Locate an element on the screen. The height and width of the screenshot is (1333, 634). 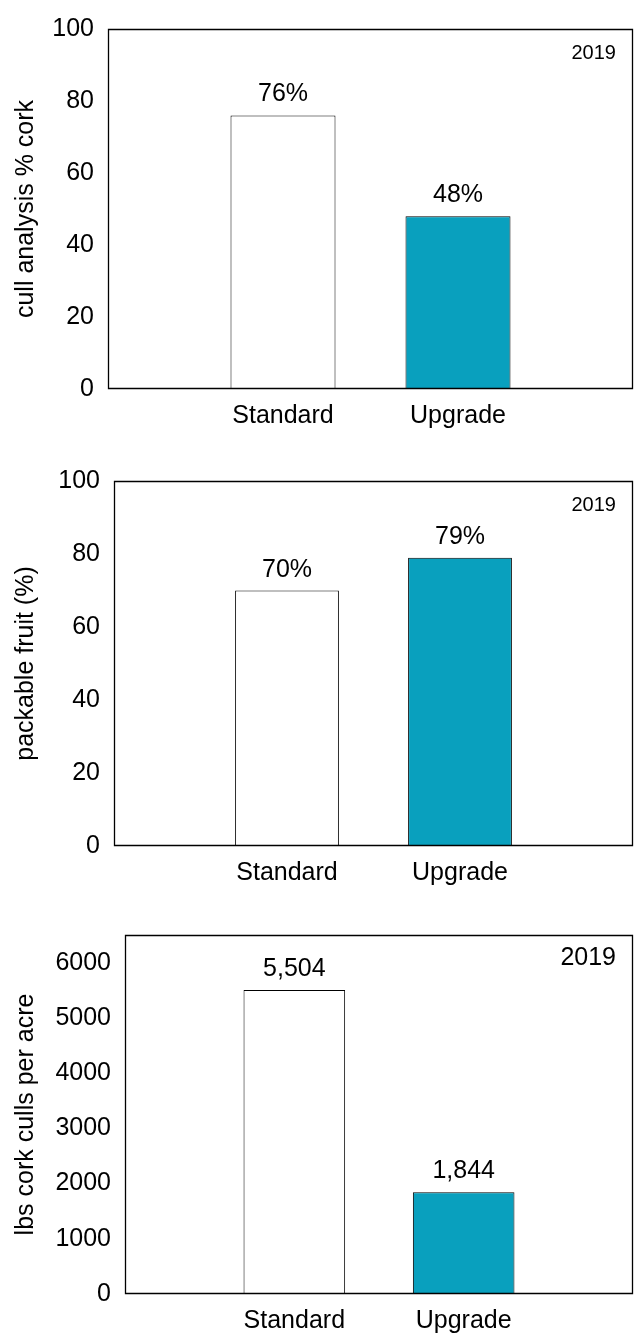
y-tick-label: 3000 is located at coordinates (83, 1126).